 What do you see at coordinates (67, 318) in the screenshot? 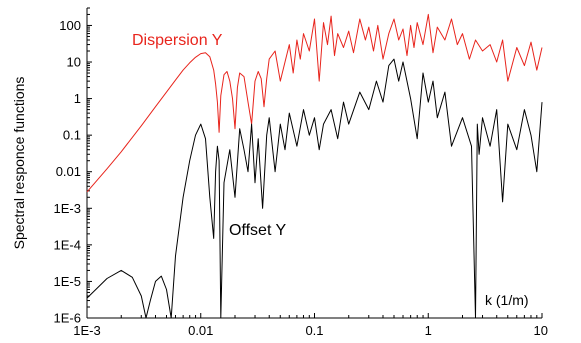
I see `y-tick-label: 1E-6` at bounding box center [67, 318].